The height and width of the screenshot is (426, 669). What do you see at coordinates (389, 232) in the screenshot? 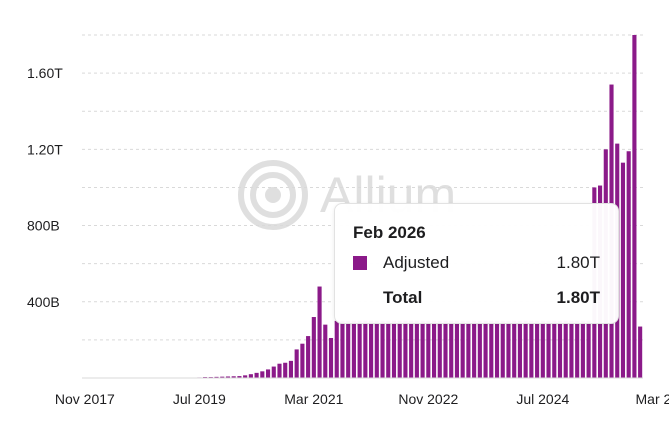
I see `tooltip-title: Feb 2026` at bounding box center [389, 232].